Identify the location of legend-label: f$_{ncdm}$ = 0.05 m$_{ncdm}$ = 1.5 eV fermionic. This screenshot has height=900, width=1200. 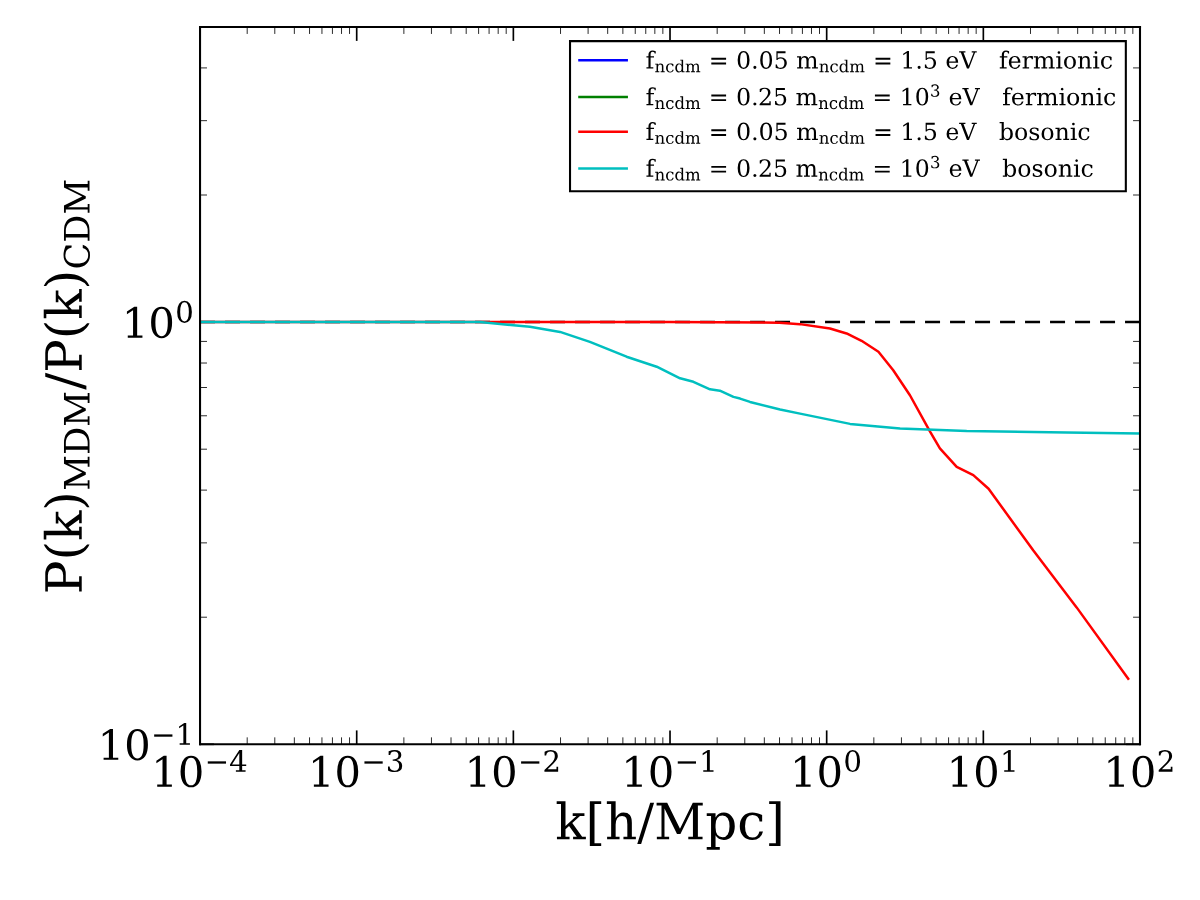
(879, 61).